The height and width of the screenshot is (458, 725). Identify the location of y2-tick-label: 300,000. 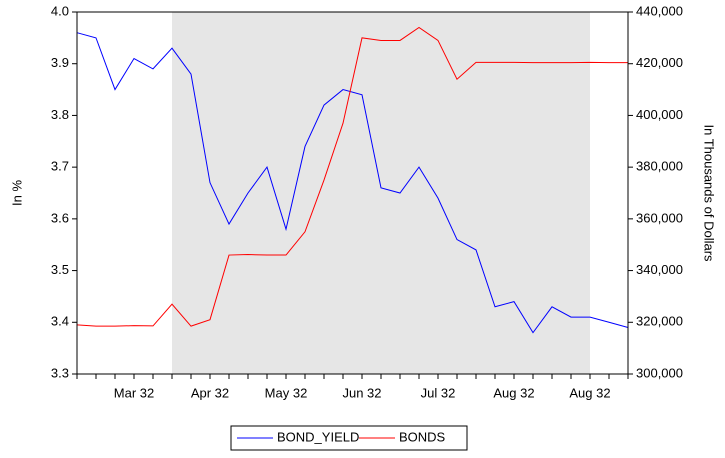
(659, 372).